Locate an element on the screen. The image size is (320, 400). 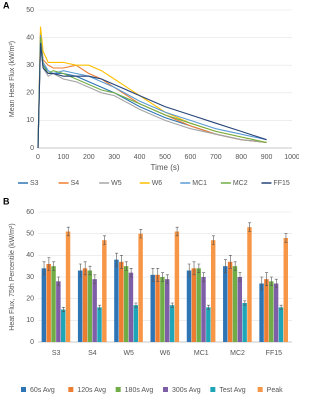
legend-label: 300s Avg is located at coordinates (186, 390).